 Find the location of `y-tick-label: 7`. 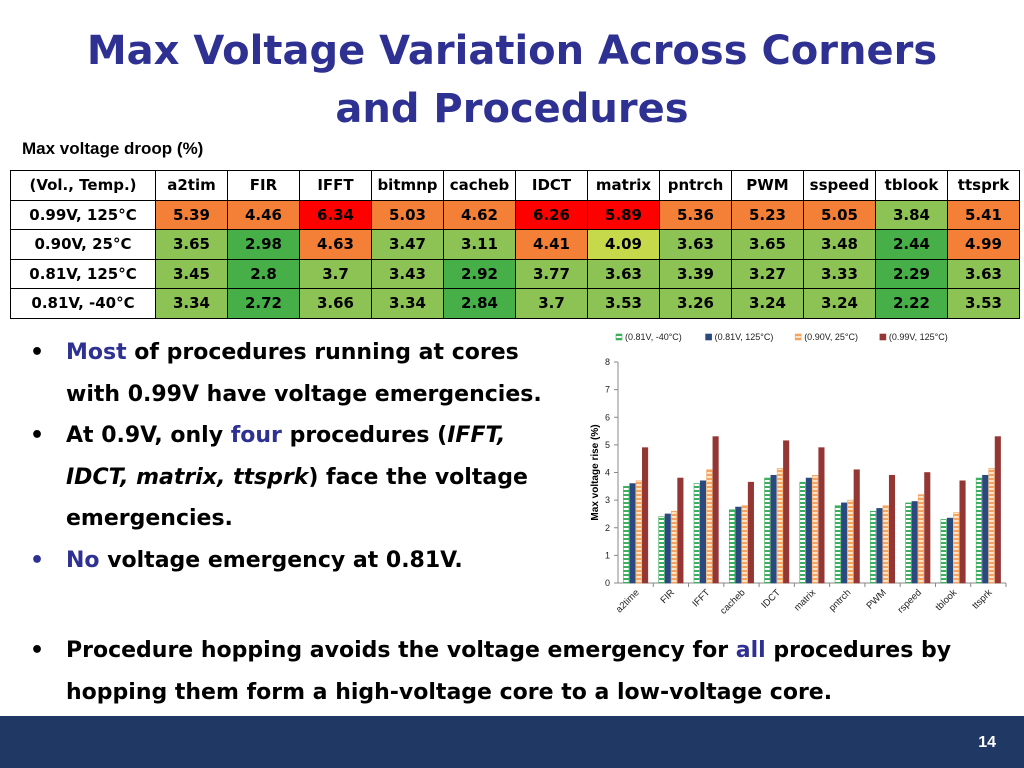

y-tick-label: 7 is located at coordinates (607, 390).